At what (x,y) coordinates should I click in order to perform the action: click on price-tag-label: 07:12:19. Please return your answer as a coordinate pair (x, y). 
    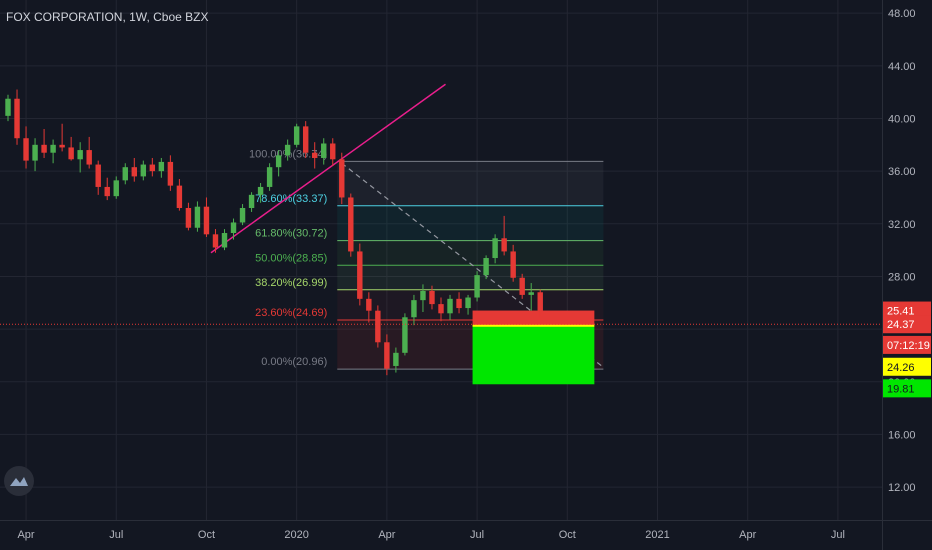
    Looking at the image, I should click on (908, 346).